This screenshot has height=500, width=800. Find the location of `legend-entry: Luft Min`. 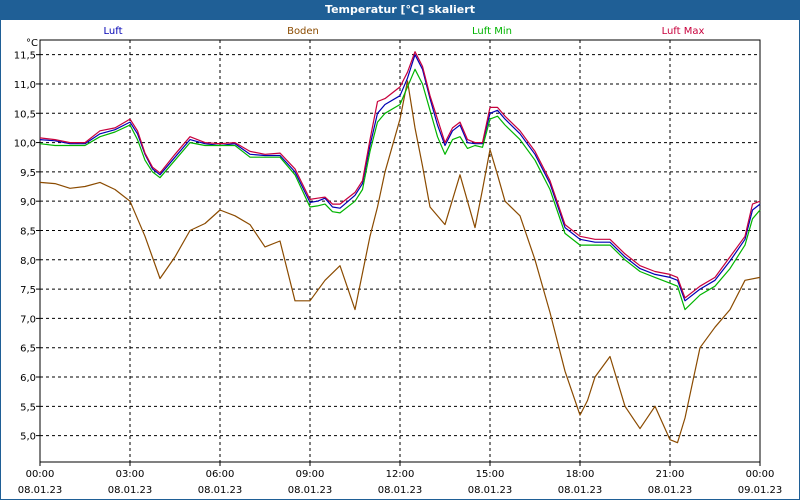

legend-entry: Luft Min is located at coordinates (492, 31).